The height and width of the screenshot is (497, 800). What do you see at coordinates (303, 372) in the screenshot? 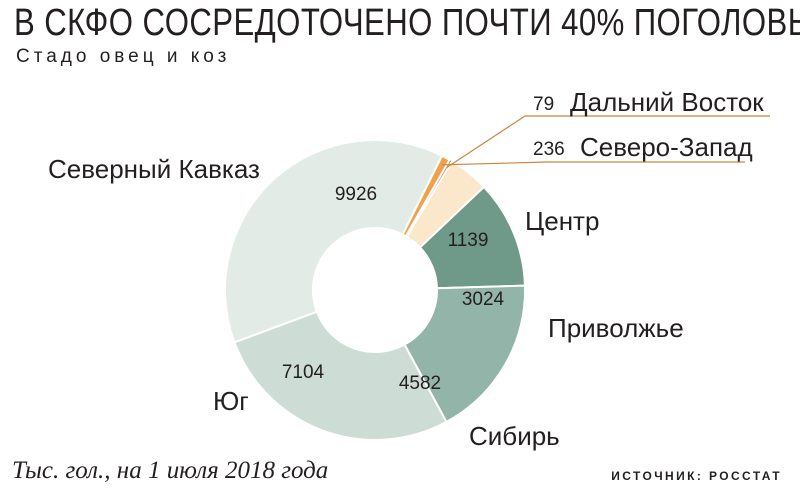
I see `slice-5-value-label: 7104` at bounding box center [303, 372].